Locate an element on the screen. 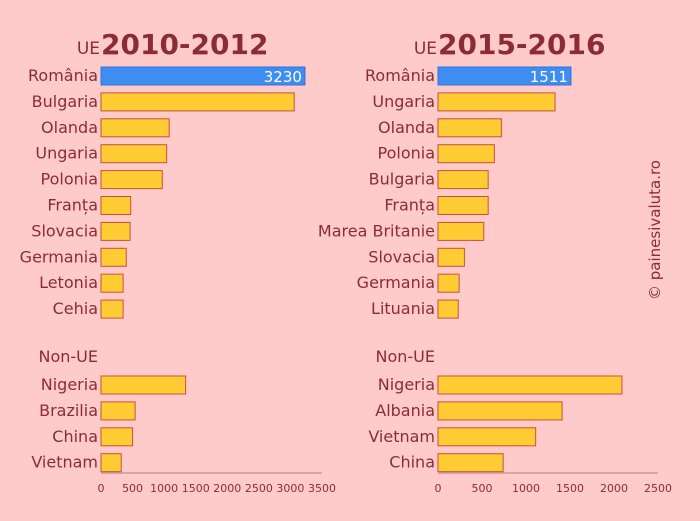  category-label: Cehia is located at coordinates (75, 308).